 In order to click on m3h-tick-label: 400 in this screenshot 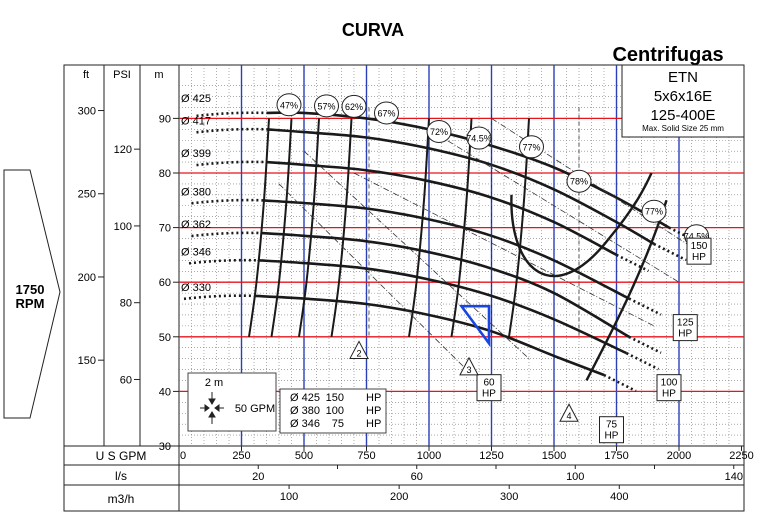, I will do `click(619, 497)`.